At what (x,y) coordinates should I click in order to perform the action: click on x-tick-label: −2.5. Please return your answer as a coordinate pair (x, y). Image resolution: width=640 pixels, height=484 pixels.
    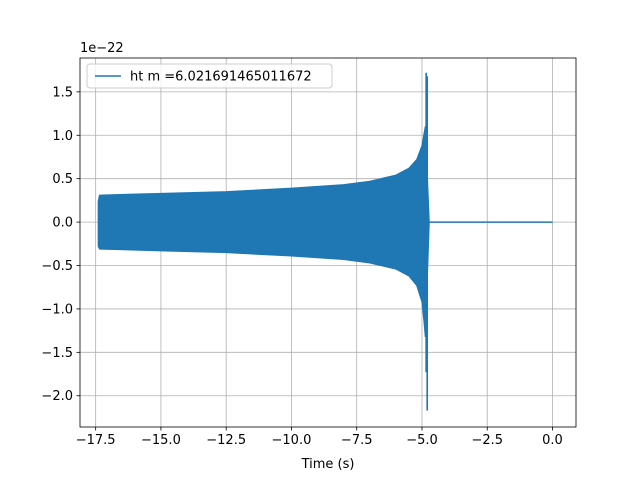
    Looking at the image, I should click on (487, 440).